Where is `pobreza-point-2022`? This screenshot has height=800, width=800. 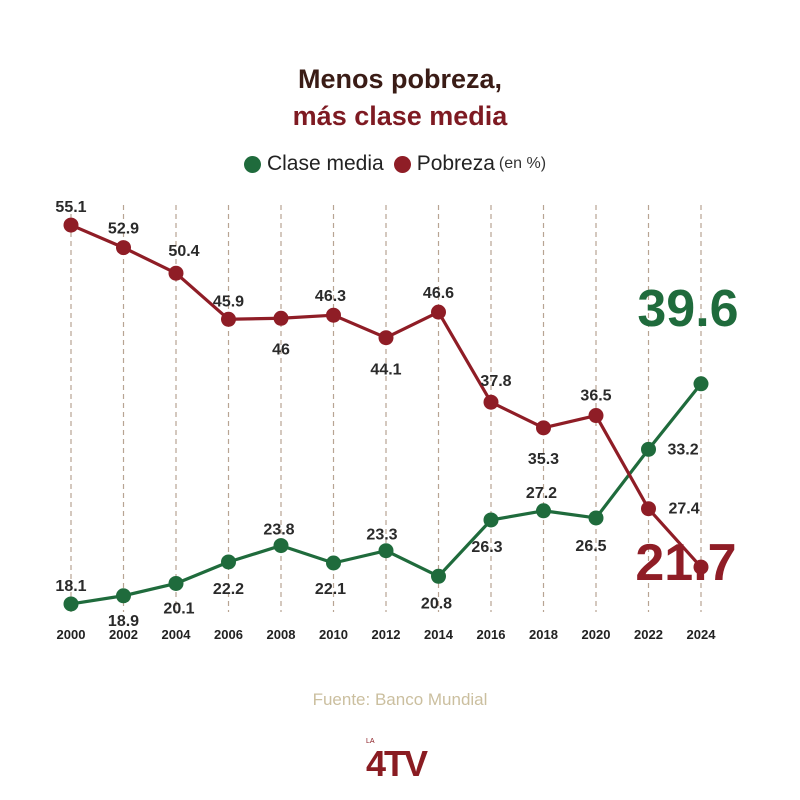
pobreza-point-2022 is located at coordinates (648, 509).